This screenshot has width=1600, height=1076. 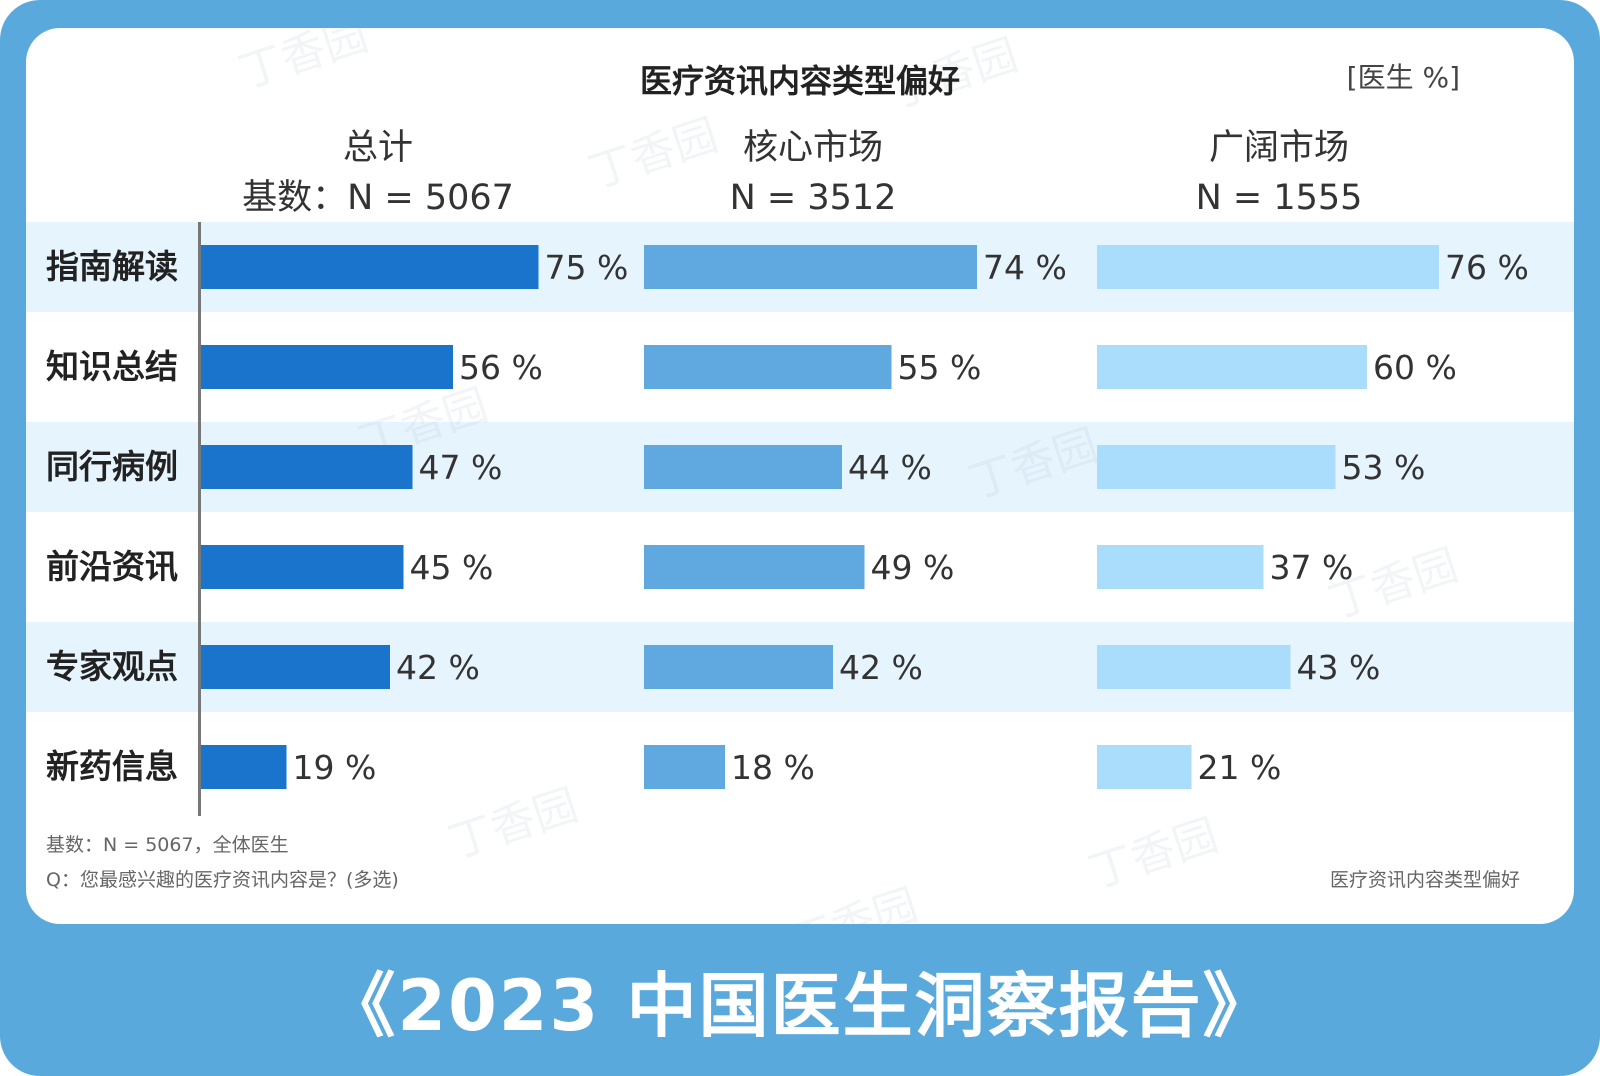 What do you see at coordinates (461, 467) in the screenshot?
I see `data-label: 47 %` at bounding box center [461, 467].